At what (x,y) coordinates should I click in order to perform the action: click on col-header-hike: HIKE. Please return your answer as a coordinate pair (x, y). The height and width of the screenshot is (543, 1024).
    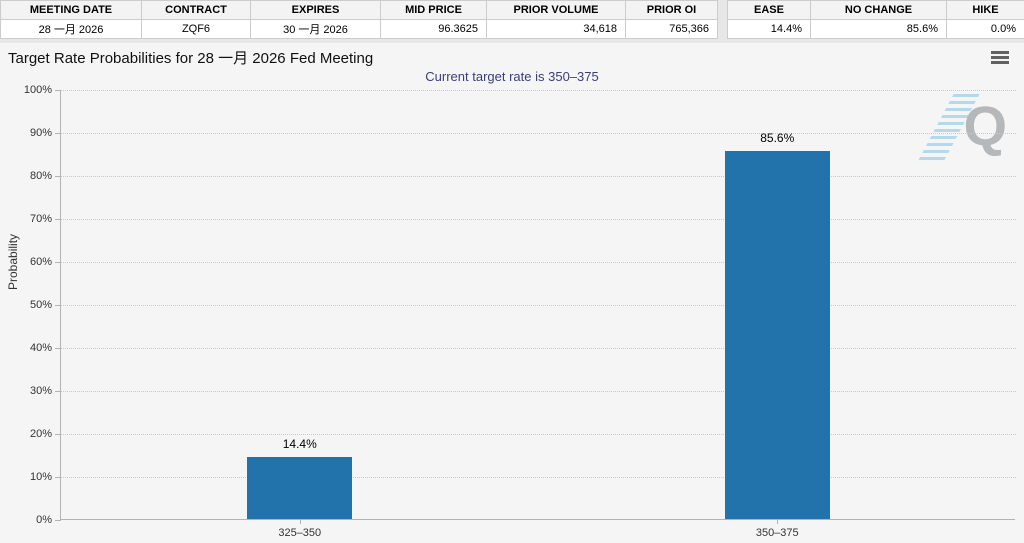
    Looking at the image, I should click on (985, 10).